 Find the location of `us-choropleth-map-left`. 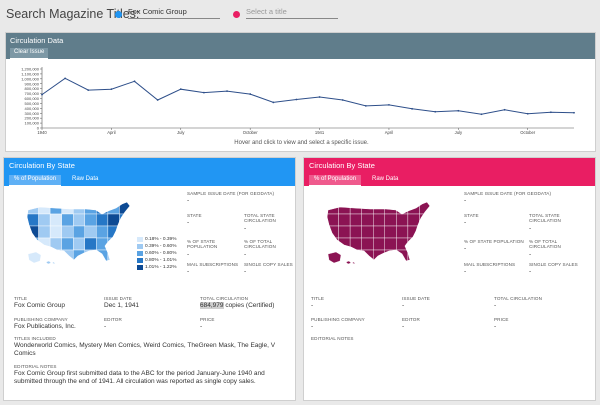

us-choropleth-map-left is located at coordinates (79, 233).